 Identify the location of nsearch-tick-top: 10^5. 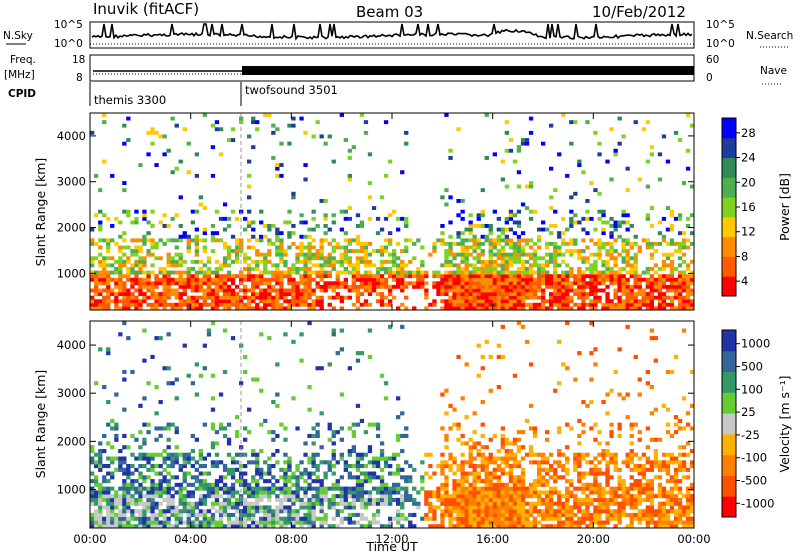
(720, 25).